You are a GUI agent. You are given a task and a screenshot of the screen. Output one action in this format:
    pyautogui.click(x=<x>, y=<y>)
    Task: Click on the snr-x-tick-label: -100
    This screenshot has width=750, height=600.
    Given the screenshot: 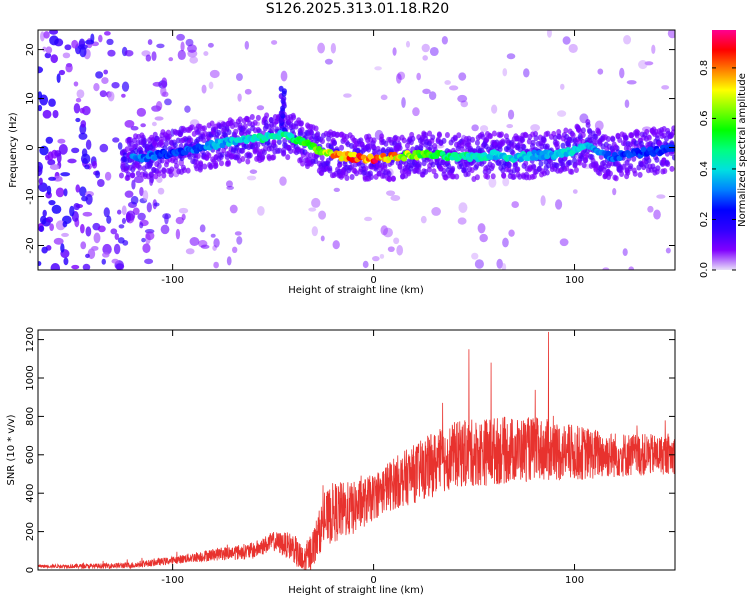 What is the action you would take?
    pyautogui.click(x=172, y=580)
    